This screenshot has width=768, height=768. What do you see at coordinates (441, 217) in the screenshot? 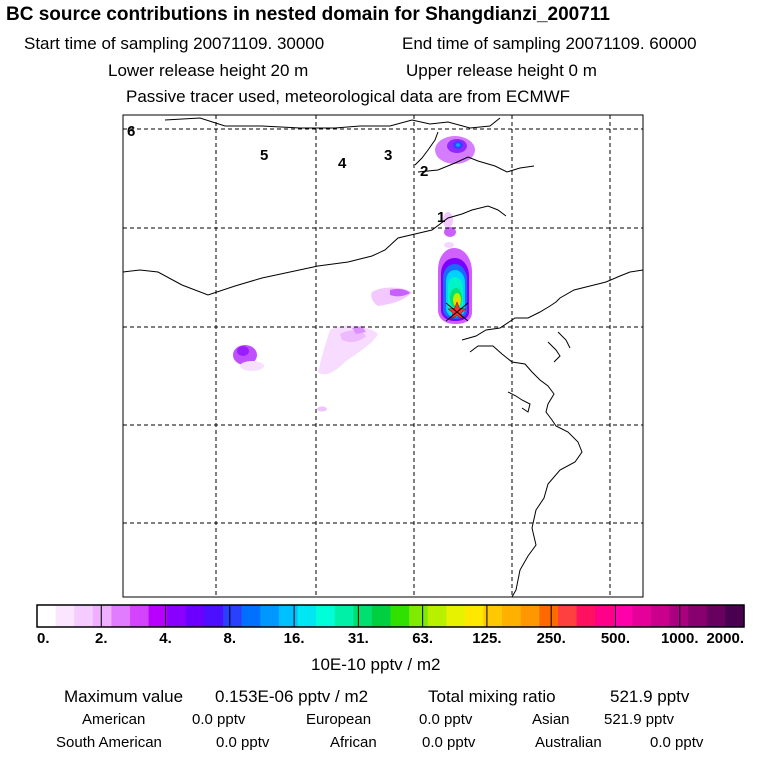
I see `time-marker-1: 1` at bounding box center [441, 217].